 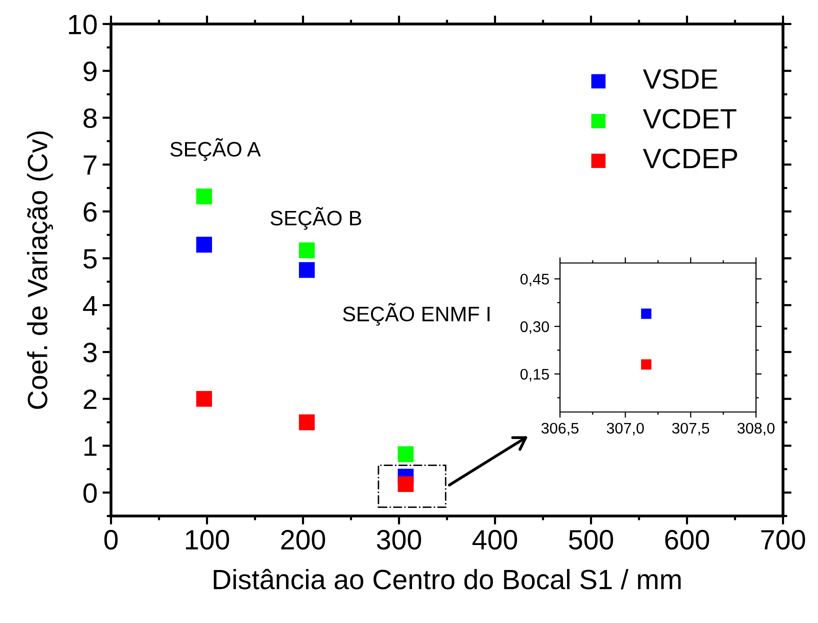 What do you see at coordinates (89, 306) in the screenshot?
I see `y-tick-label: 4` at bounding box center [89, 306].